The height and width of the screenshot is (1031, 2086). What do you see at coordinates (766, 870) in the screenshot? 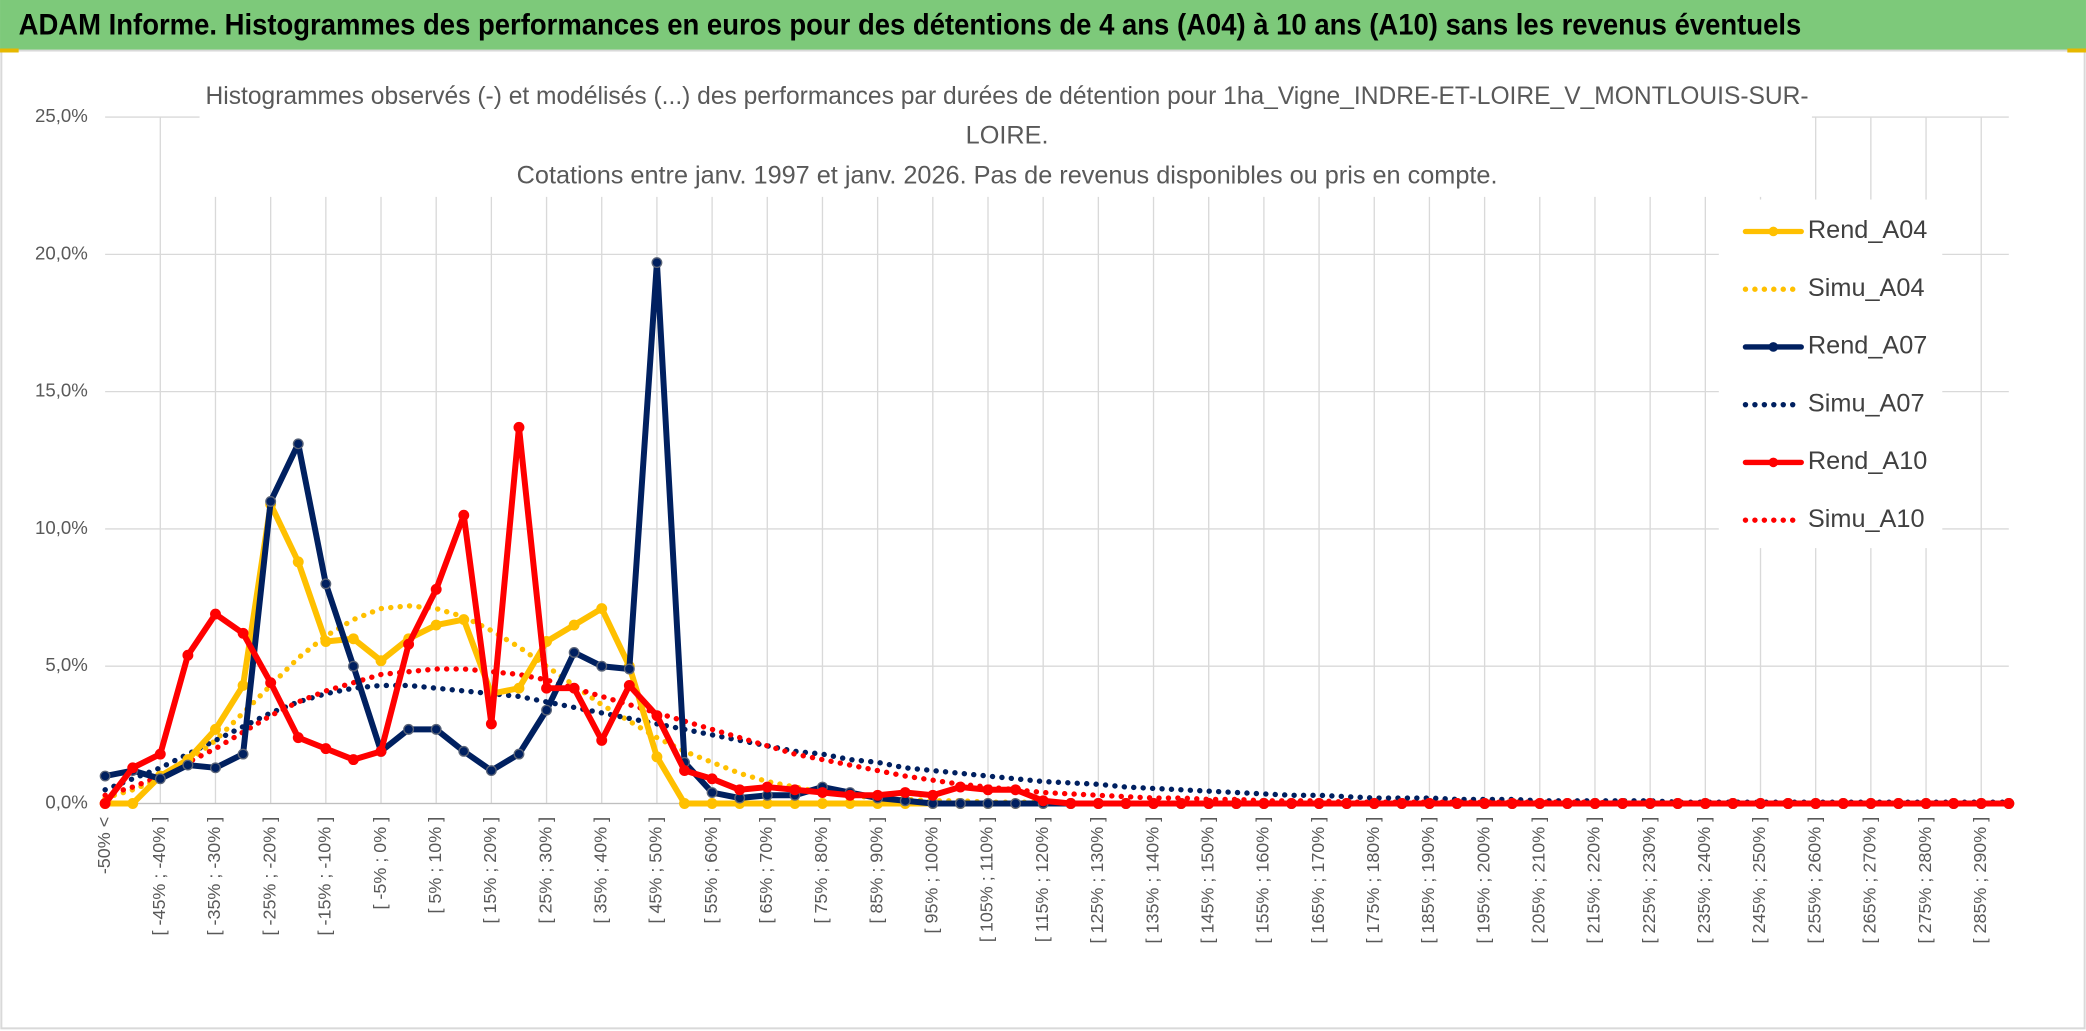
I see `x-tick-label: [ 65% ; 70% ]` at bounding box center [766, 870].